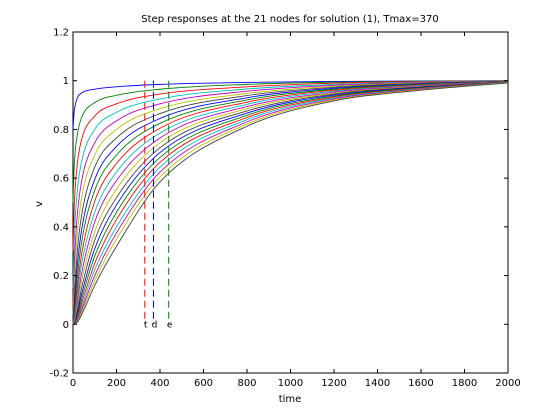 The image size is (560, 420). What do you see at coordinates (290, 105) in the screenshot?
I see `series-line` at bounding box center [290, 105].